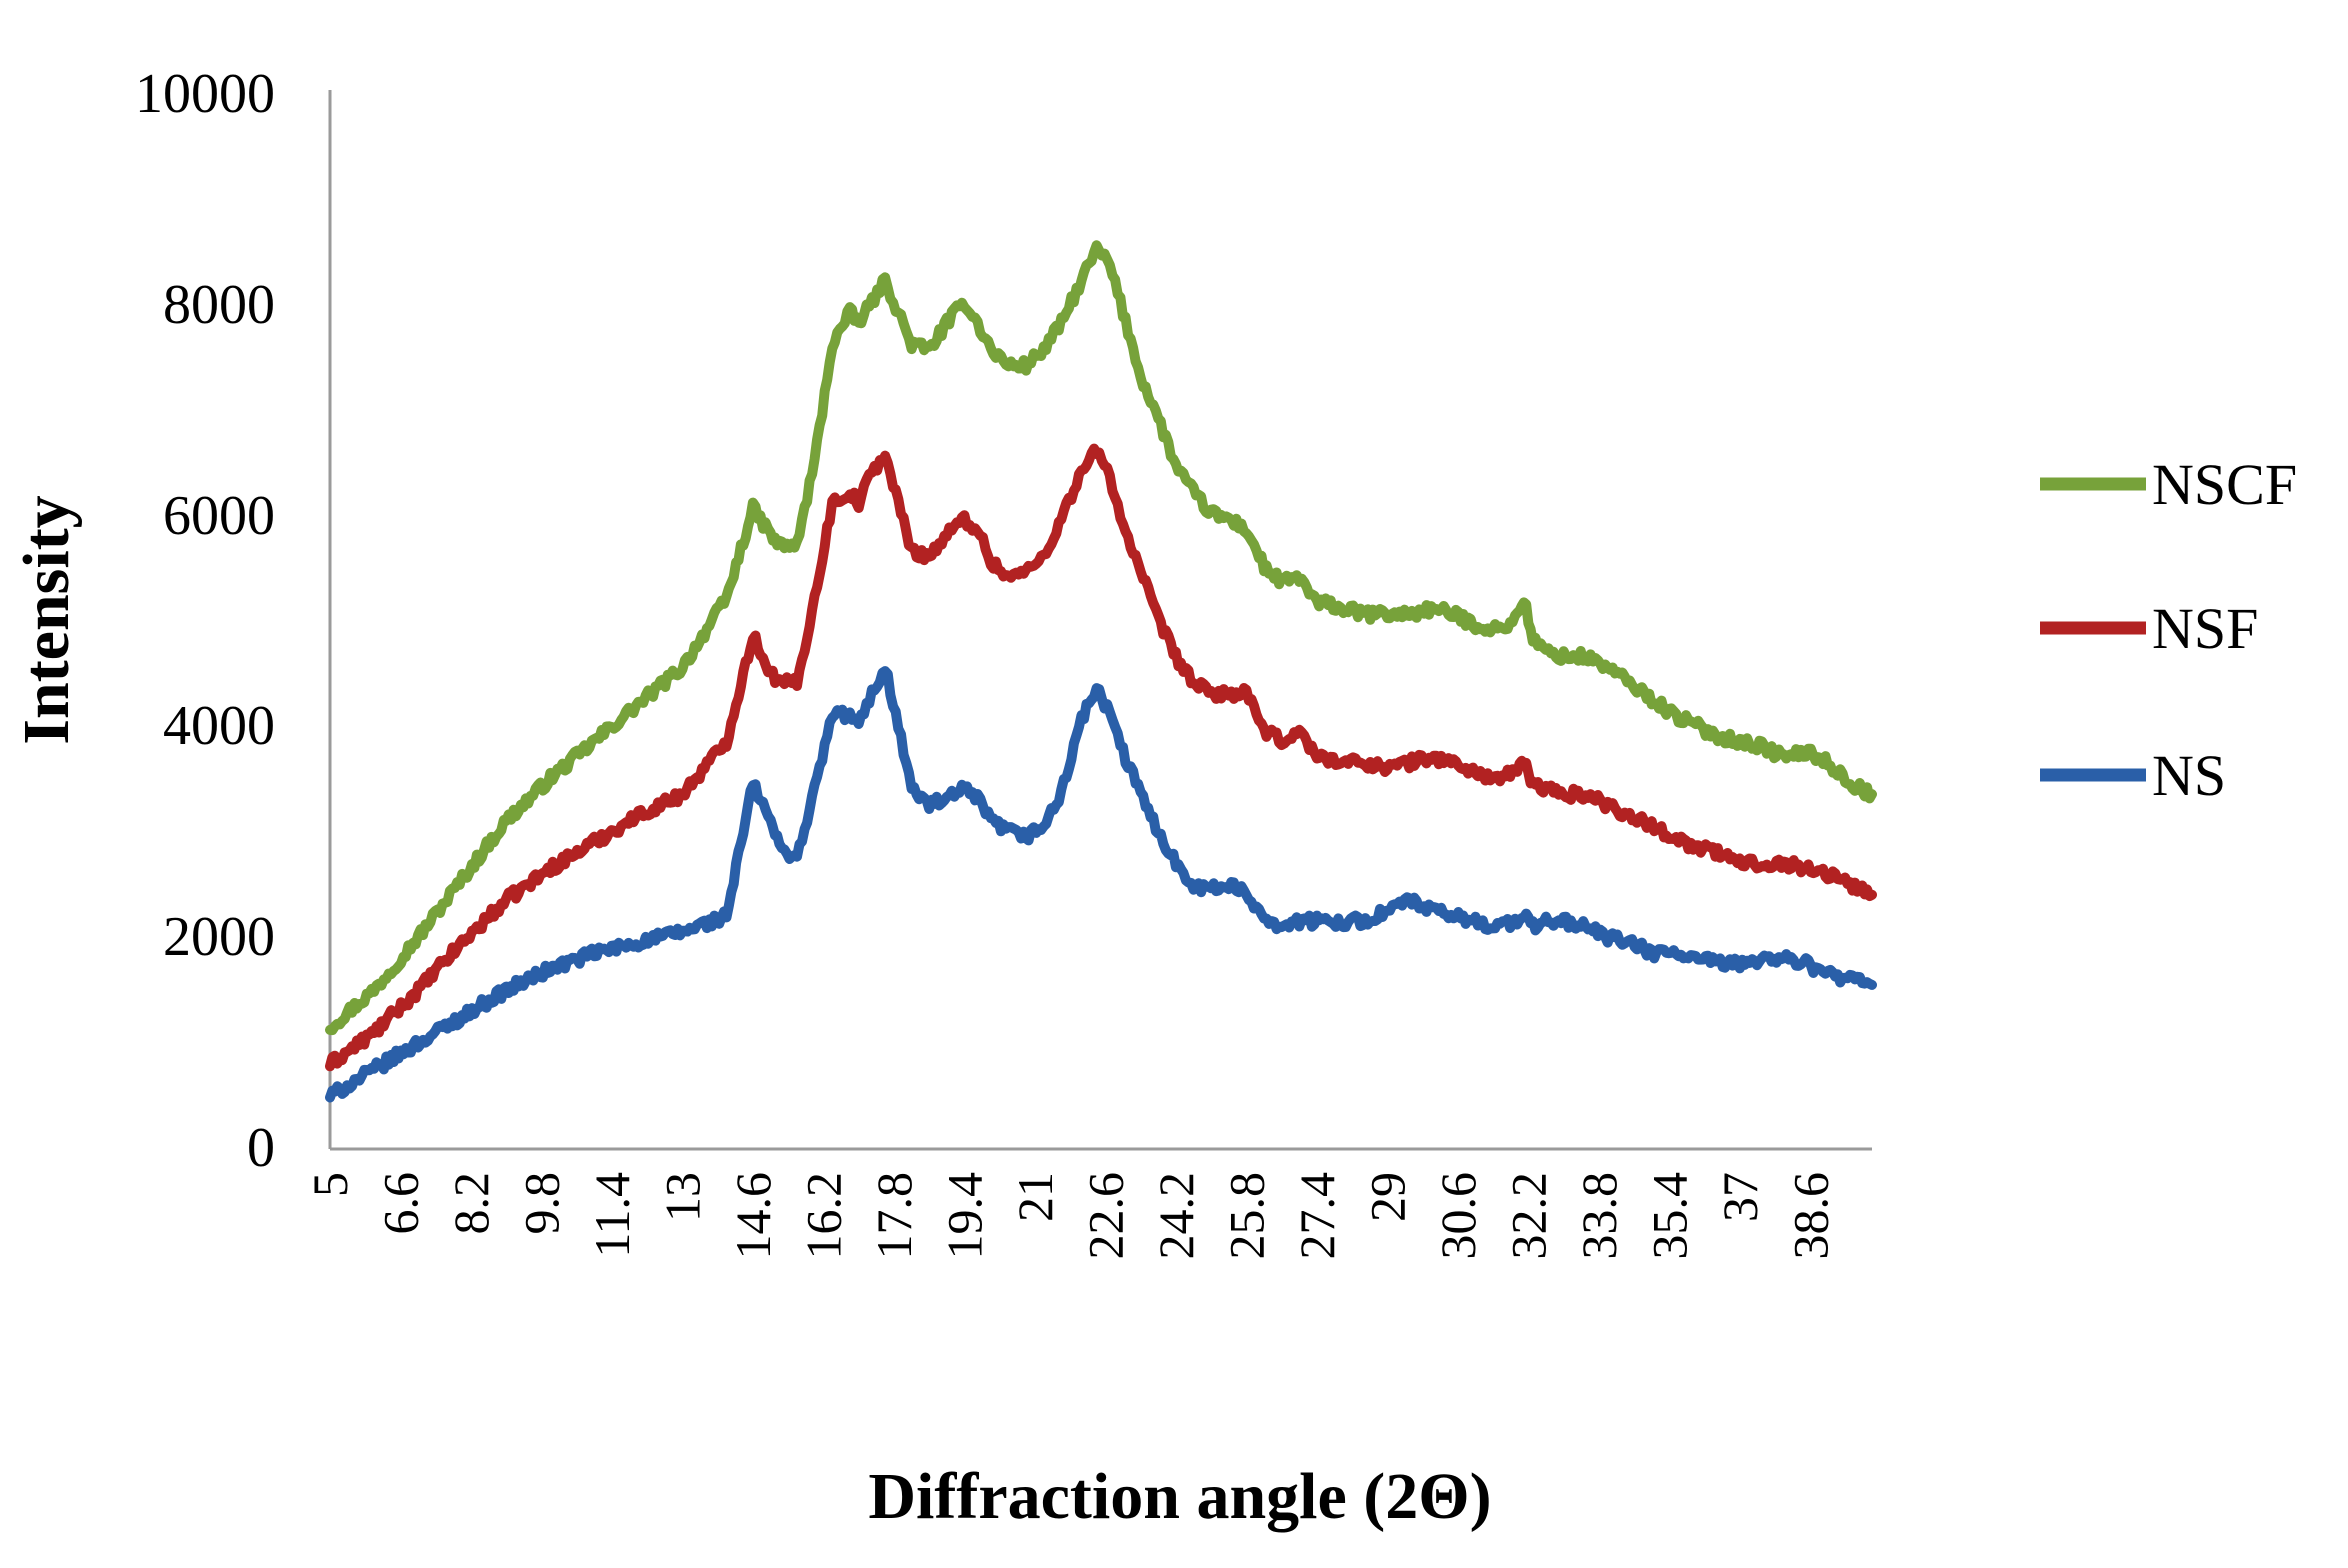  What do you see at coordinates (1528, 1216) in the screenshot?
I see `x-tick-label: 32.2` at bounding box center [1528, 1216].